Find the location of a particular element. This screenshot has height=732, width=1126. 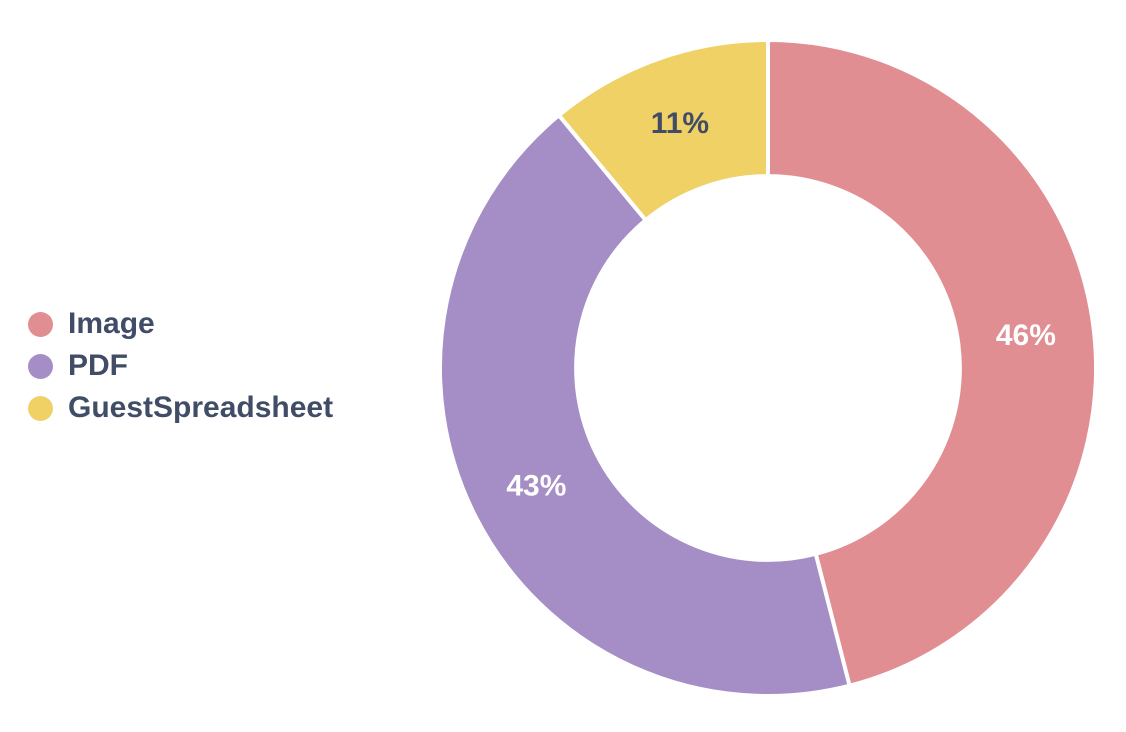

slice-label-image: 46% is located at coordinates (1026, 335).